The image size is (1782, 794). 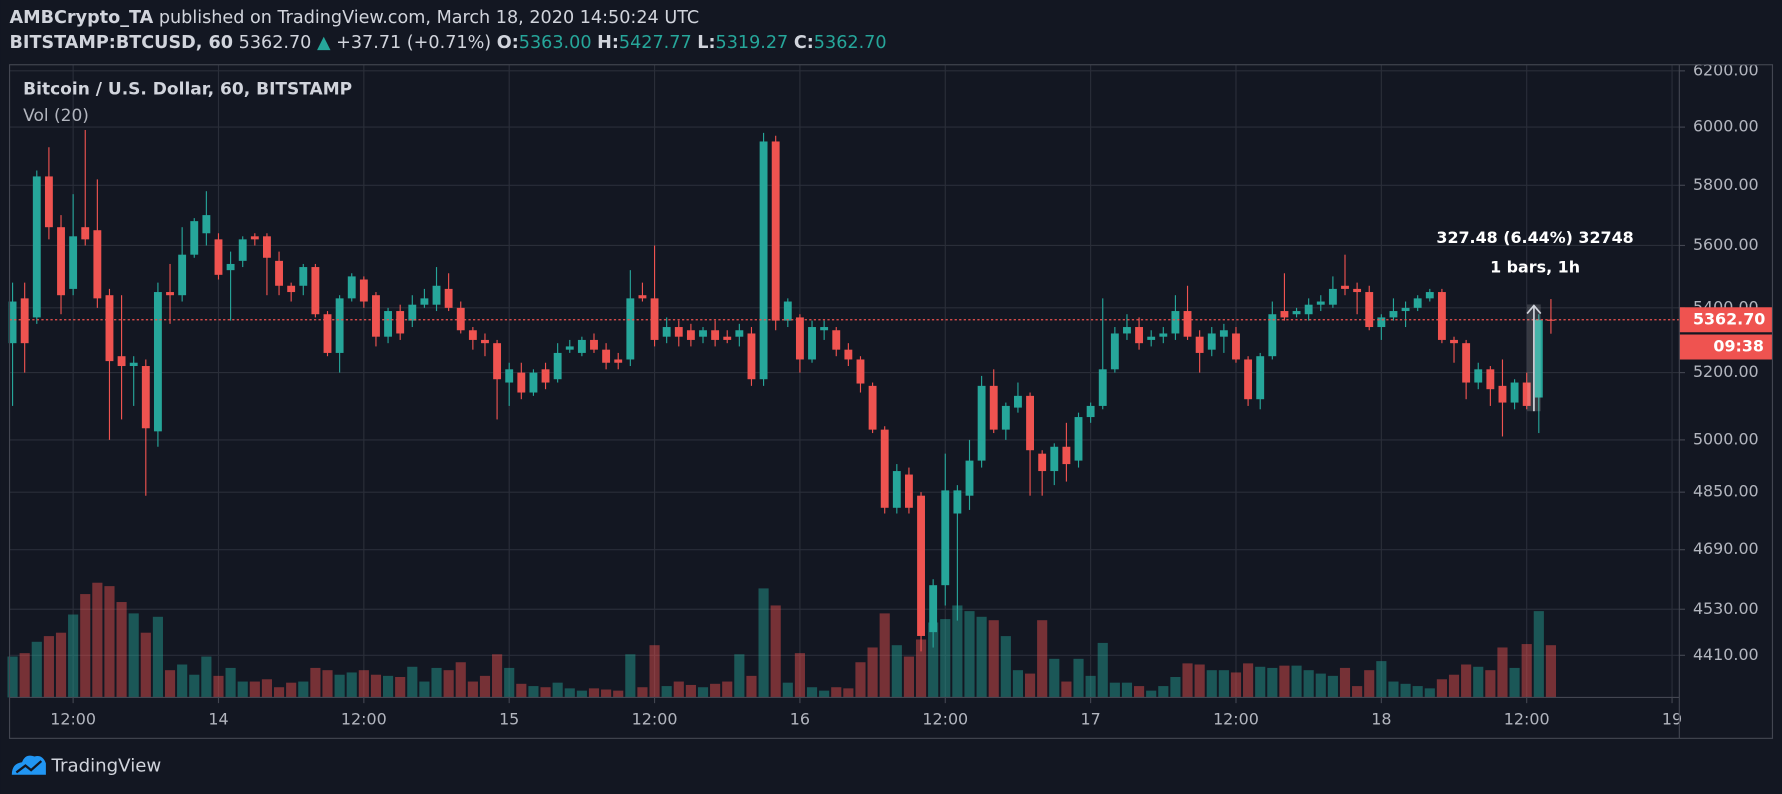 What do you see at coordinates (1091, 719) in the screenshot?
I see `x-tick-label: 17` at bounding box center [1091, 719].